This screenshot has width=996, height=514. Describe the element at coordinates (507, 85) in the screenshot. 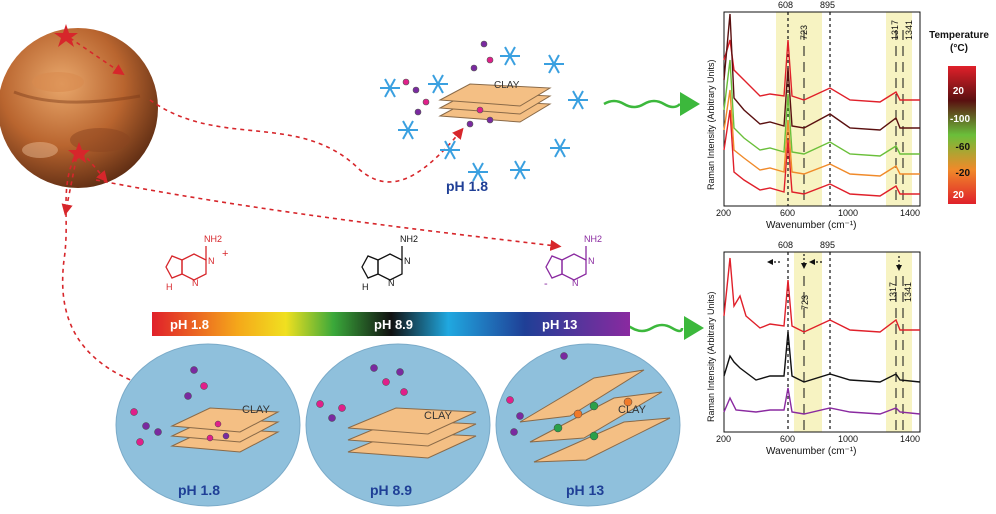

I see `clay-label: CLAY` at that location.